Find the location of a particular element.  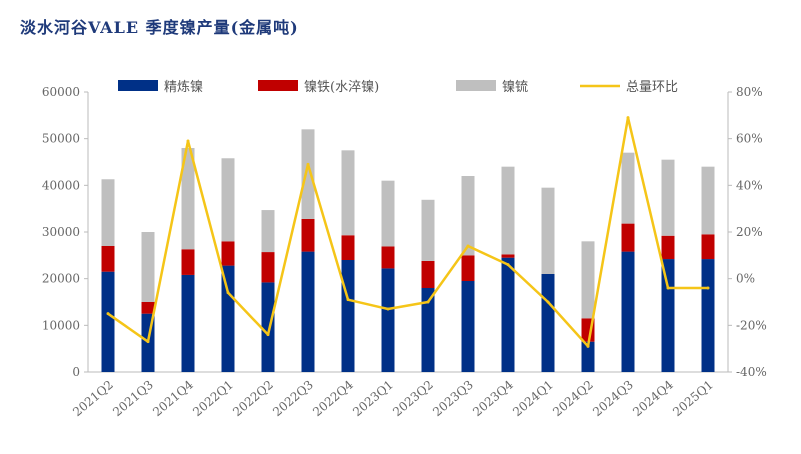

x-tick-label: 2022Q3 is located at coordinates (293, 399).